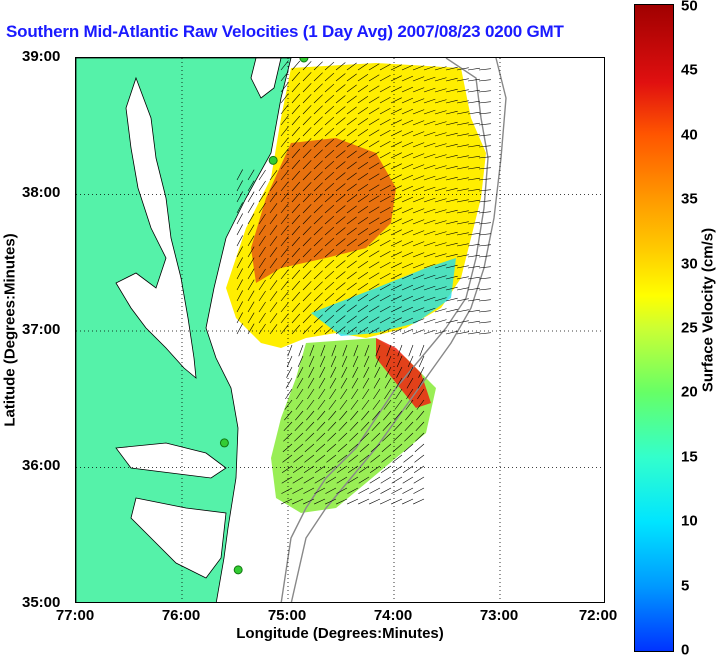 This screenshot has width=724, height=659. What do you see at coordinates (689, 392) in the screenshot?
I see `colorbar-tick: 20` at bounding box center [689, 392].